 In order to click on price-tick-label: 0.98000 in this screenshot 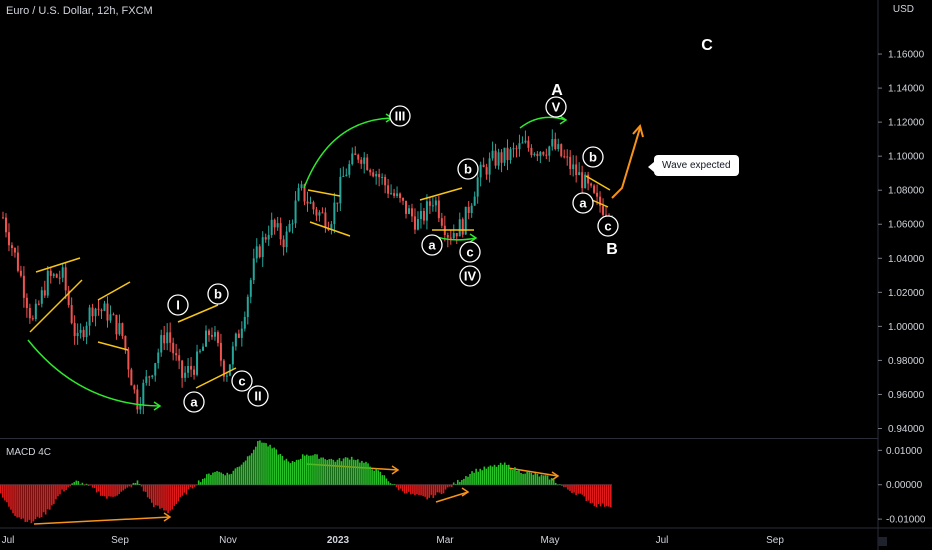, I will do `click(906, 361)`.